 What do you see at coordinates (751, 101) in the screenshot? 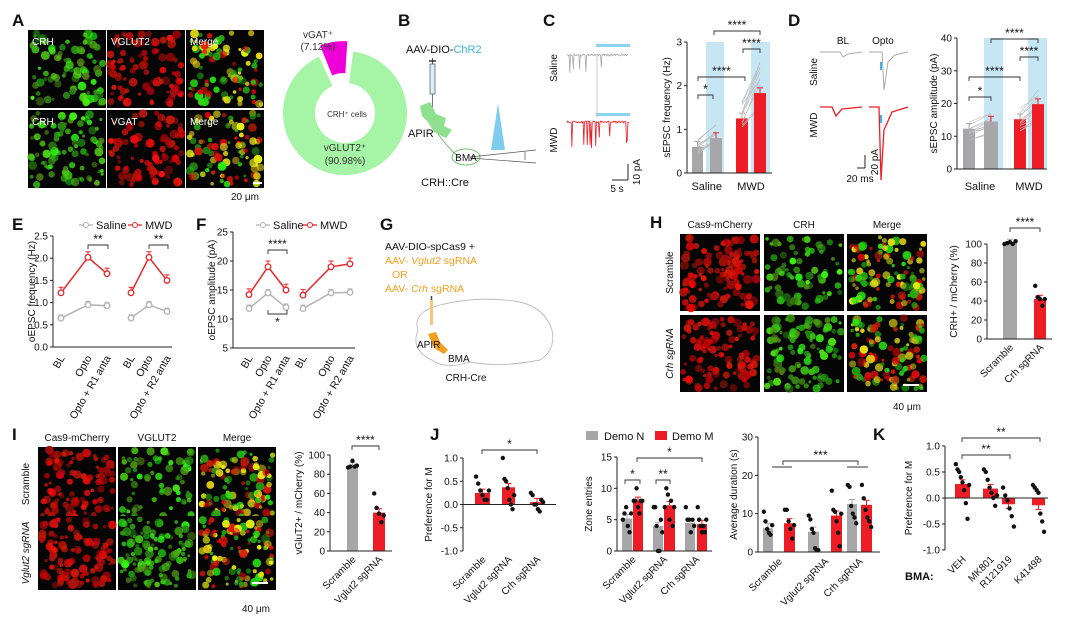
I see `paired-line` at bounding box center [751, 101].